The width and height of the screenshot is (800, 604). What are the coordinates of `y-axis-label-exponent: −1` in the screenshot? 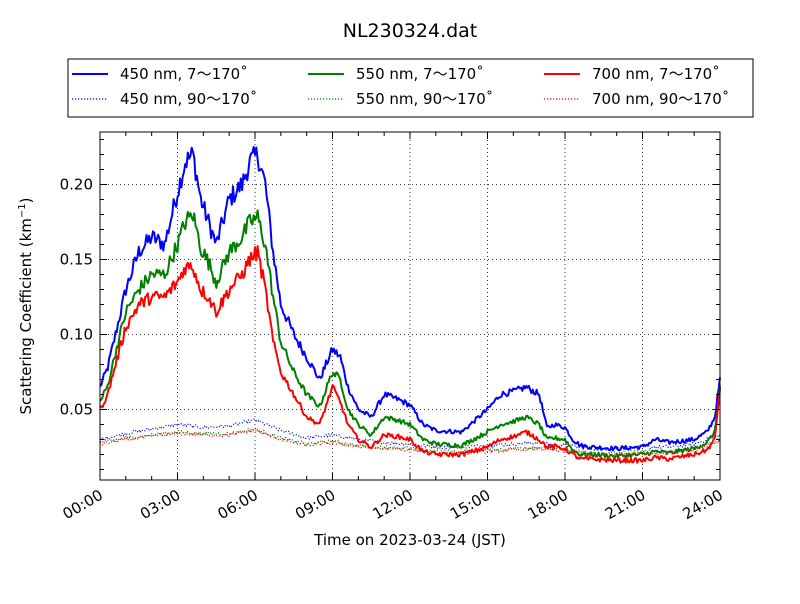 It's located at (22, 210).